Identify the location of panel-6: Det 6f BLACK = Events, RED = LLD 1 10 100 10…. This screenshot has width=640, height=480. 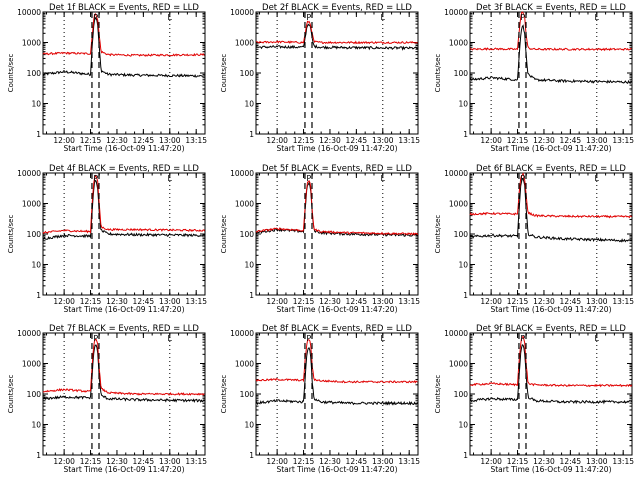
(534, 239).